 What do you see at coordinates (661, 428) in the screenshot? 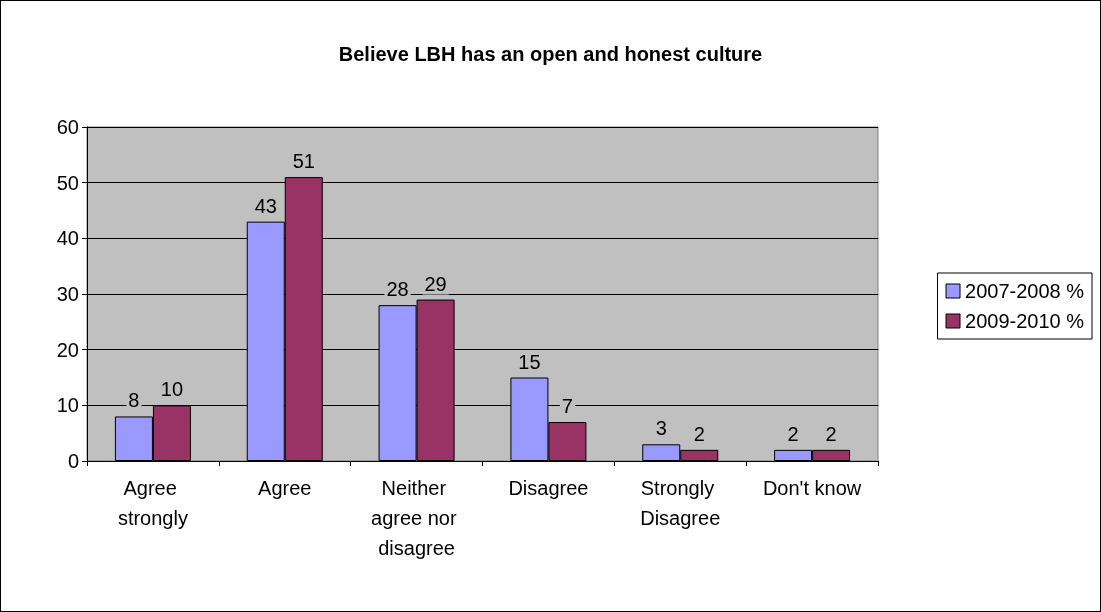
I see `data-label: 3` at bounding box center [661, 428].